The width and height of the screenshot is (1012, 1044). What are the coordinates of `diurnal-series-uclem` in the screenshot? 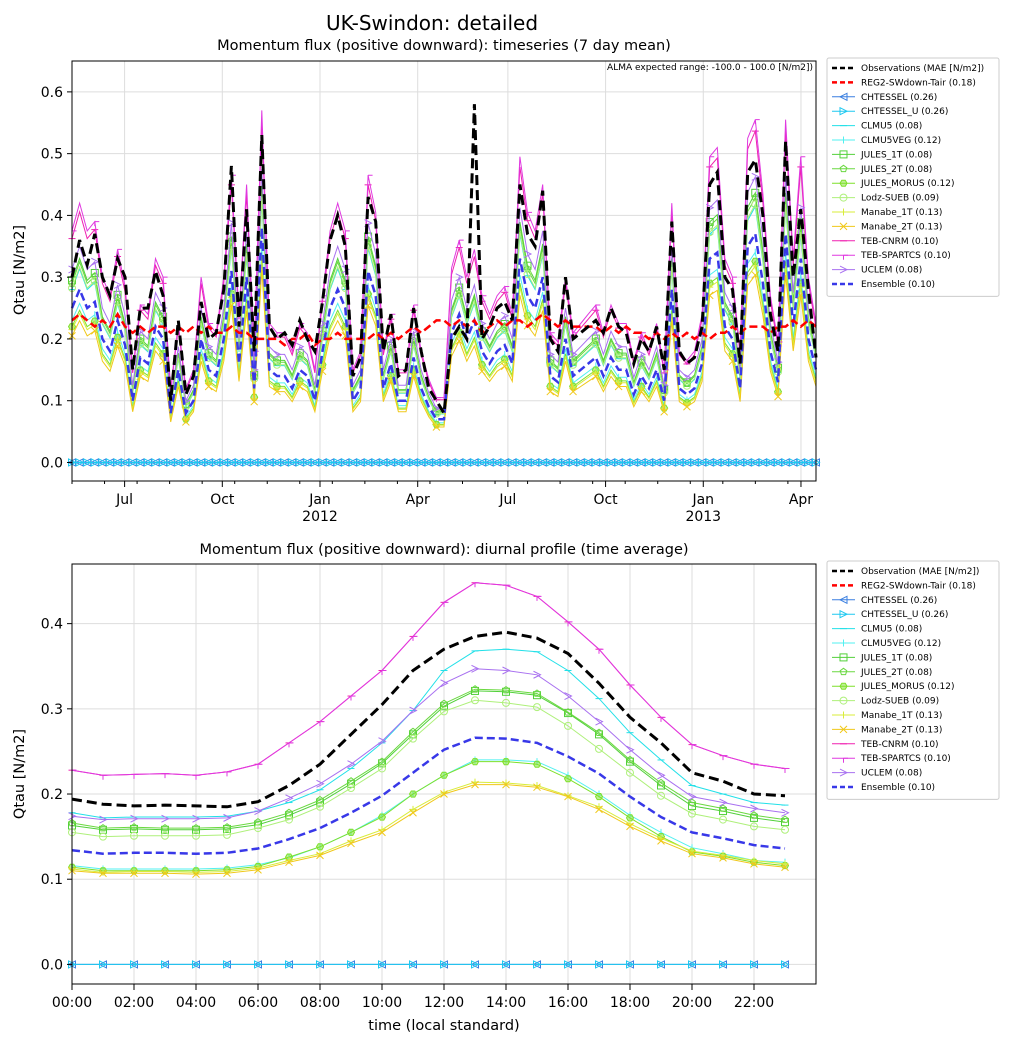 It's located at (428, 744).